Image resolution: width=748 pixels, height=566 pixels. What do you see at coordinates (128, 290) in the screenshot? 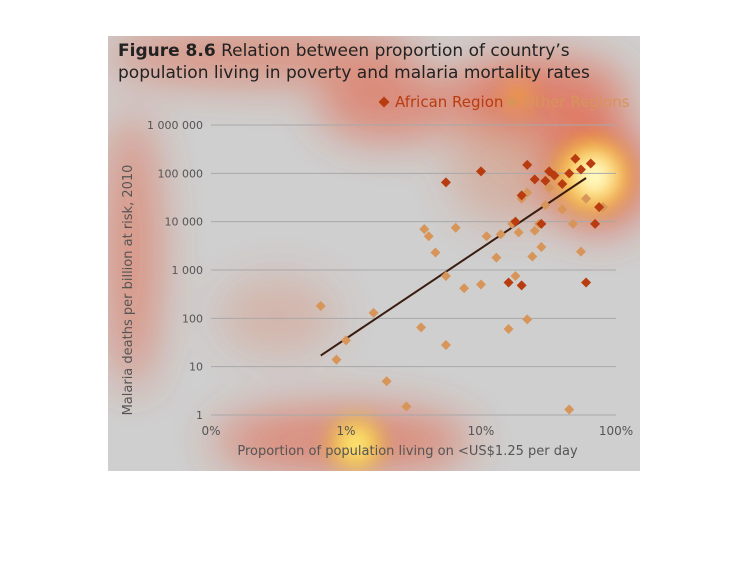
I see `y-axis-label: Malaria deaths per billion at risk, 2010` at bounding box center [128, 290].